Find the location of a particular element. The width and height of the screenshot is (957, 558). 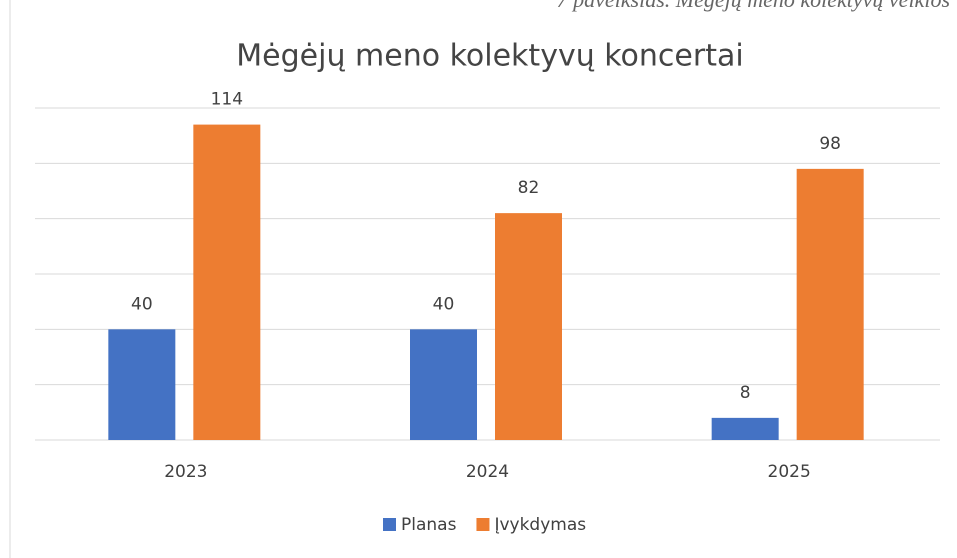

chart-title: Mėgėjų meno kolektyvų koncertai is located at coordinates (489, 56).